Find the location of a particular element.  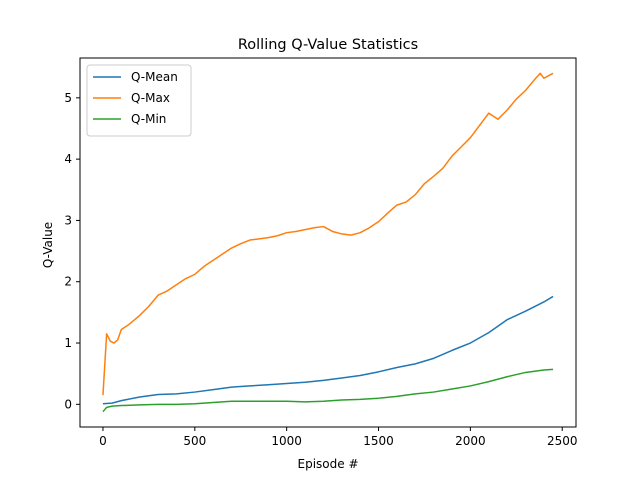

y-axis-ticks: 0 1 2 3 4 5 is located at coordinates (72, 251).